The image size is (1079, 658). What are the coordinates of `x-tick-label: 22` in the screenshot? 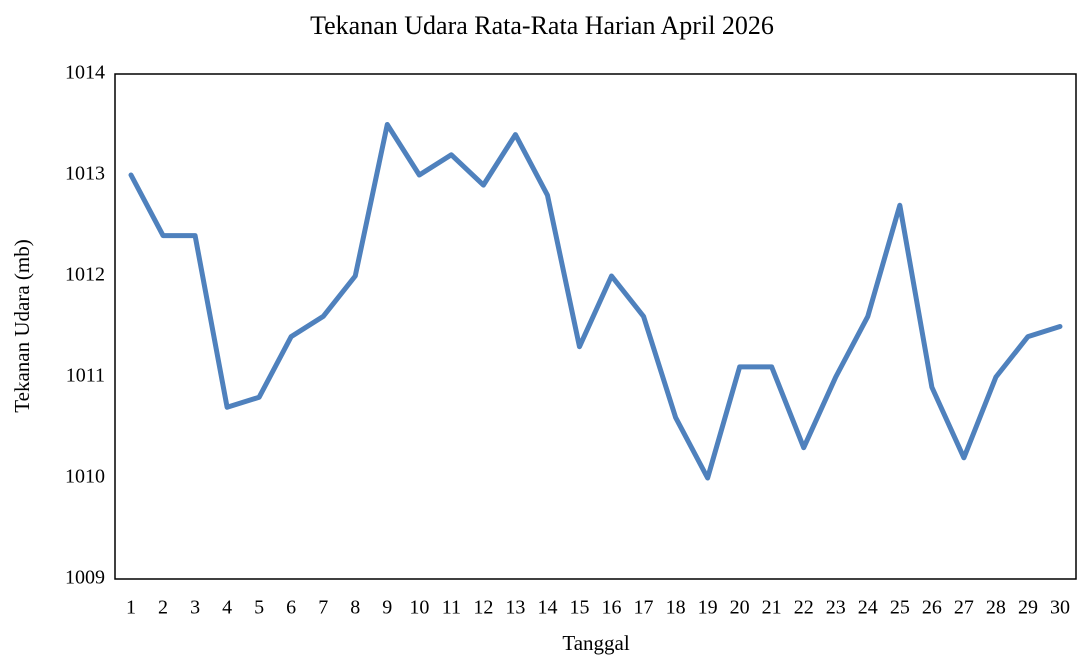 It's located at (804, 608).